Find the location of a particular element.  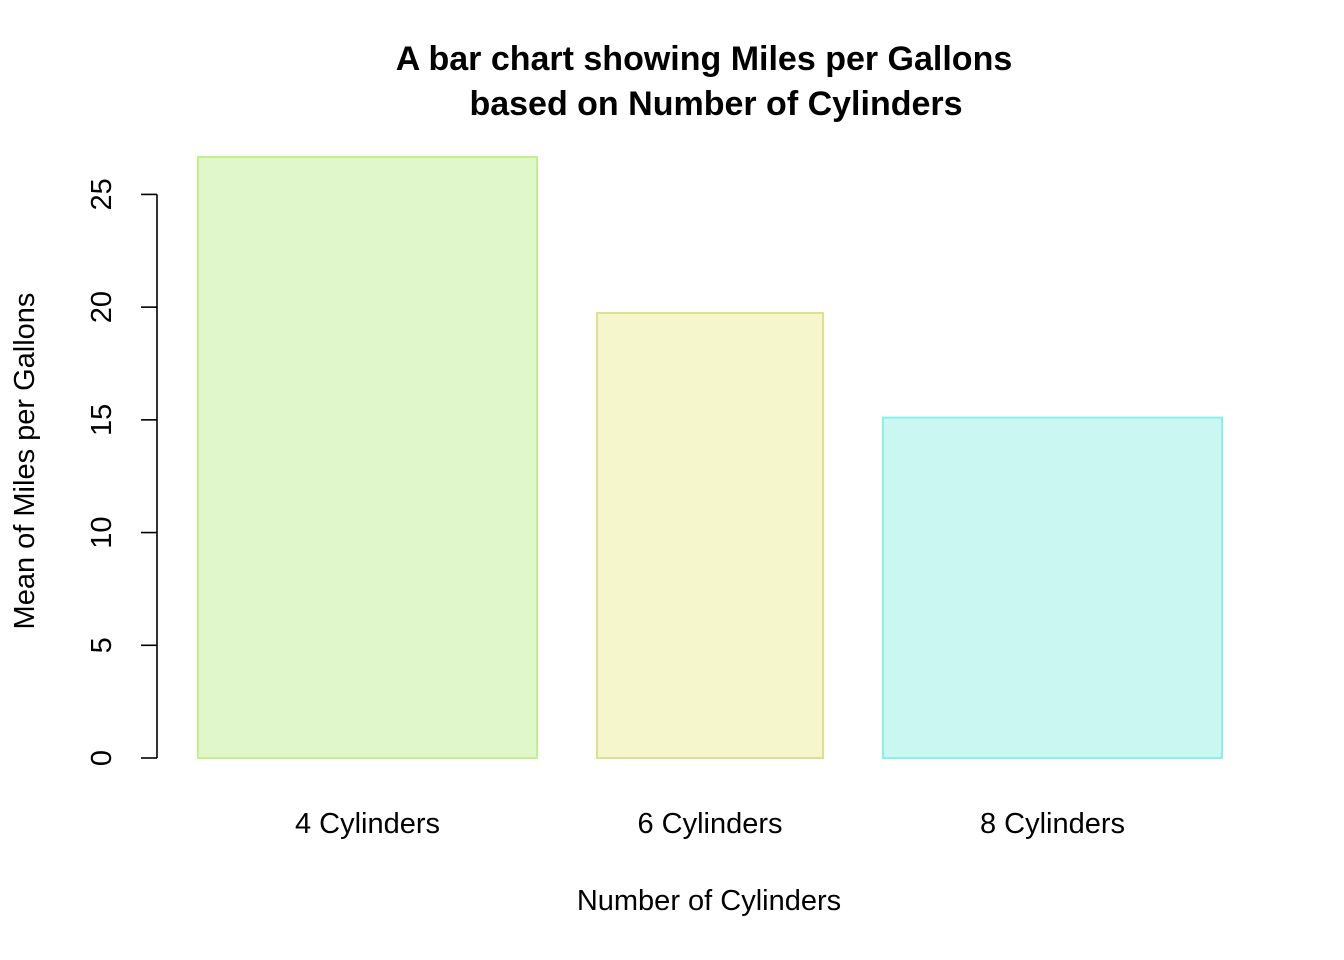

bar-6-cylinders is located at coordinates (710, 535).